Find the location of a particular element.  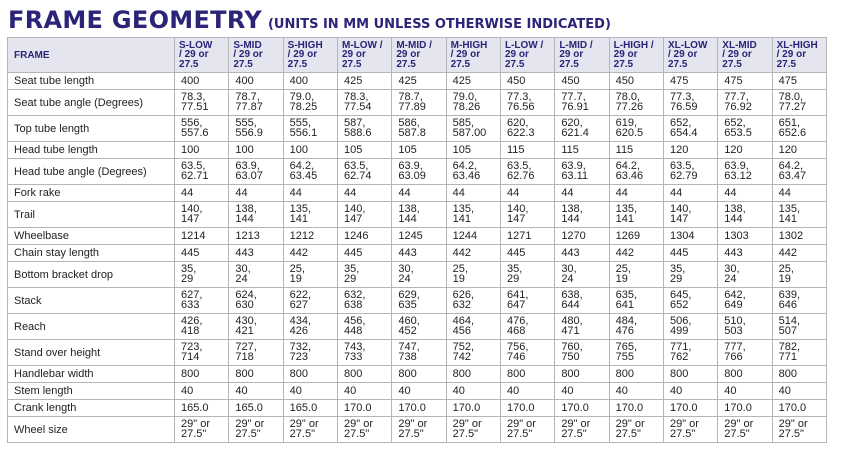

table-cell: 63.9, 63.12 is located at coordinates (745, 171).